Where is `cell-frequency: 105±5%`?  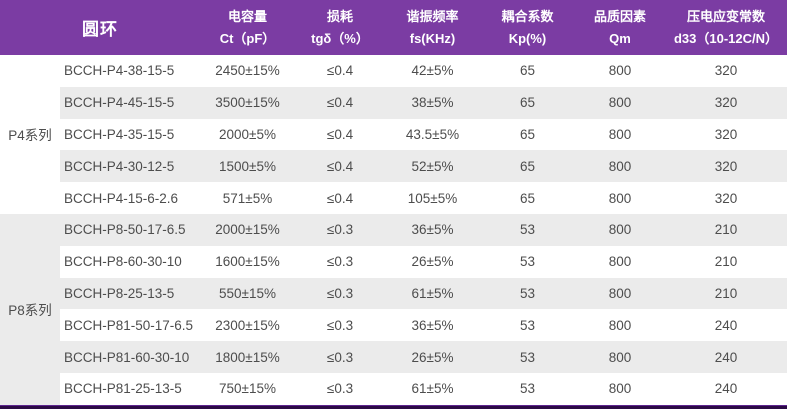 cell-frequency: 105±5% is located at coordinates (432, 198).